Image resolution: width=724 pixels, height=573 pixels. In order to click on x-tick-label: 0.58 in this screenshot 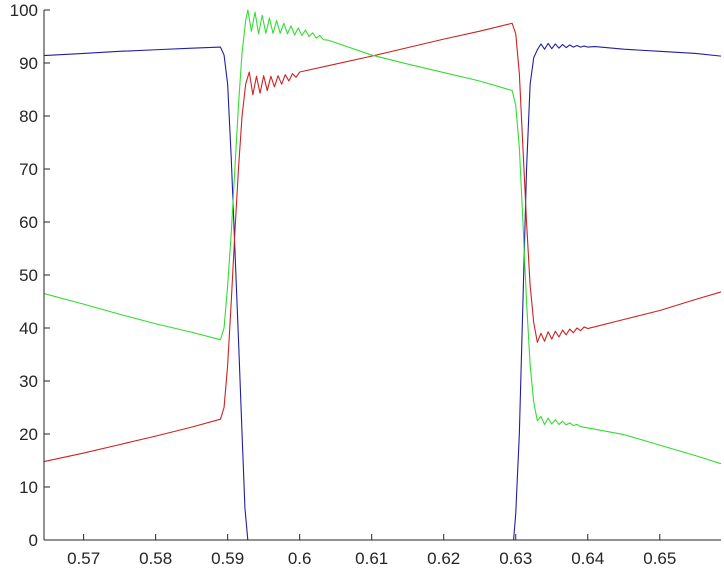, I will do `click(155, 558)`.